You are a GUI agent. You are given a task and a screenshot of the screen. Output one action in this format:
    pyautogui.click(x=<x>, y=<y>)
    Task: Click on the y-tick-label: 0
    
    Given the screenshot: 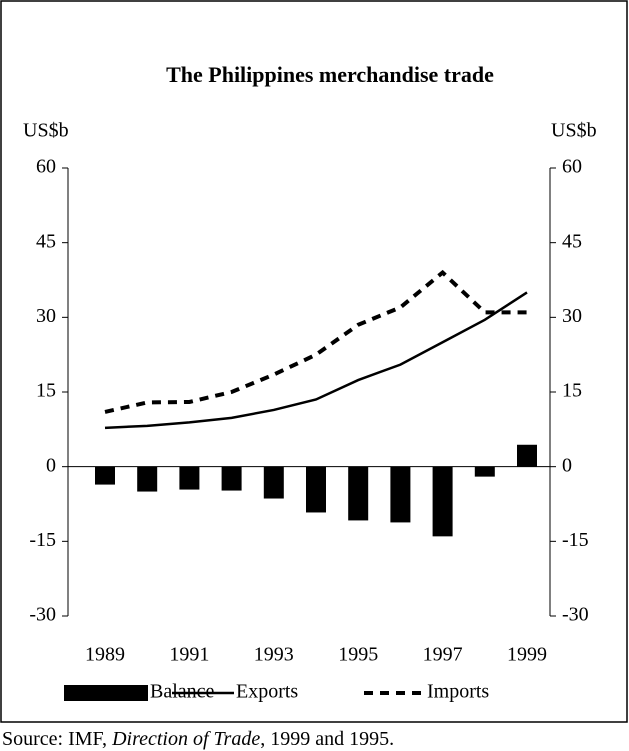 What is the action you would take?
    pyautogui.click(x=51, y=465)
    